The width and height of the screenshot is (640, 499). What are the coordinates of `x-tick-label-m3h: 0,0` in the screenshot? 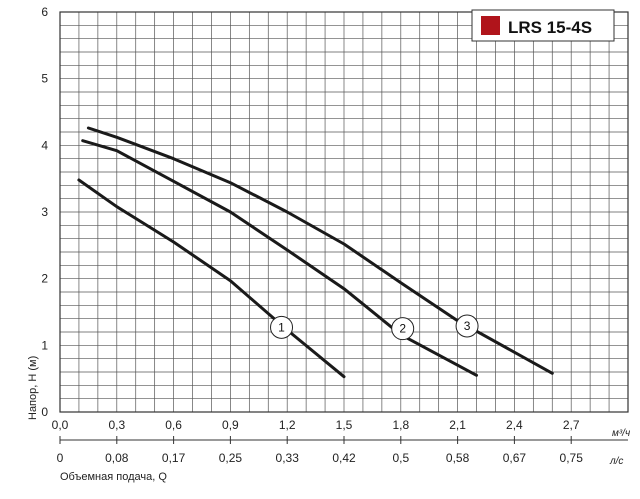 It's located at (60, 425).